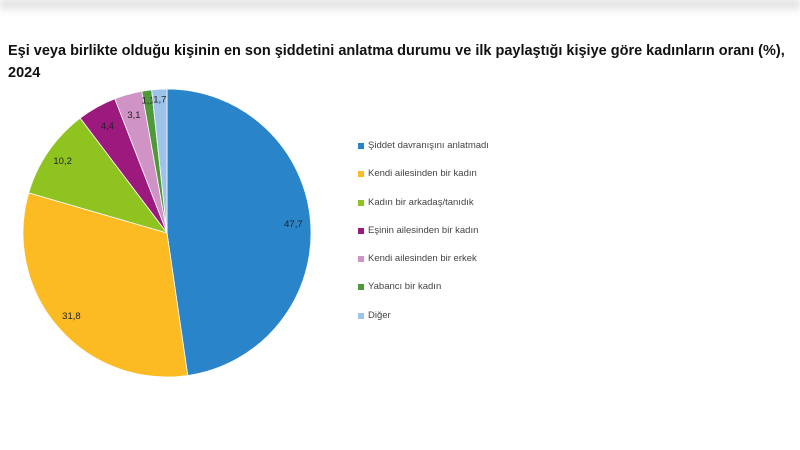 Image resolution: width=800 pixels, height=450 pixels. What do you see at coordinates (422, 259) in the screenshot?
I see `legend-label: Kendi ailesinden bir erkek` at bounding box center [422, 259].